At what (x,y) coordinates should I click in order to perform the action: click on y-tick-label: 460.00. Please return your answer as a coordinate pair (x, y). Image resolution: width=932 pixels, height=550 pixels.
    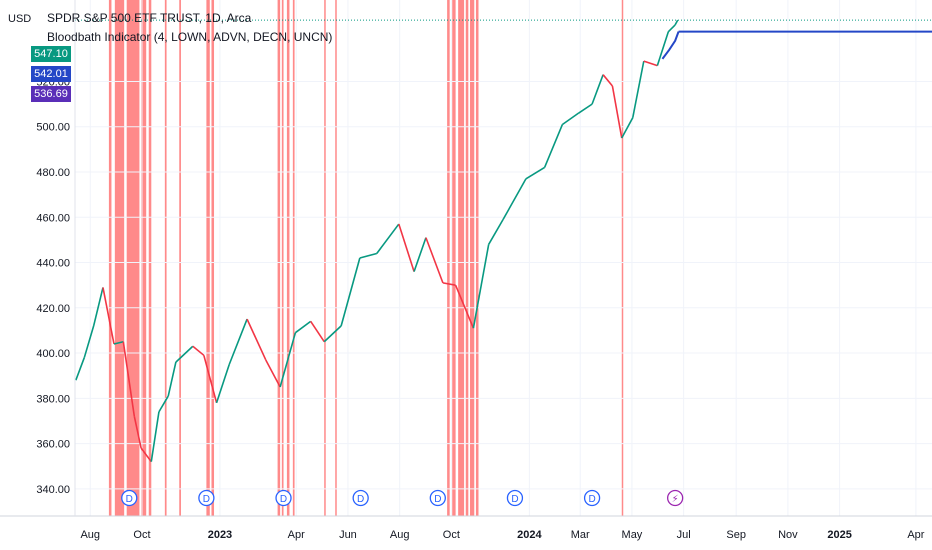
    Looking at the image, I should click on (53, 218).